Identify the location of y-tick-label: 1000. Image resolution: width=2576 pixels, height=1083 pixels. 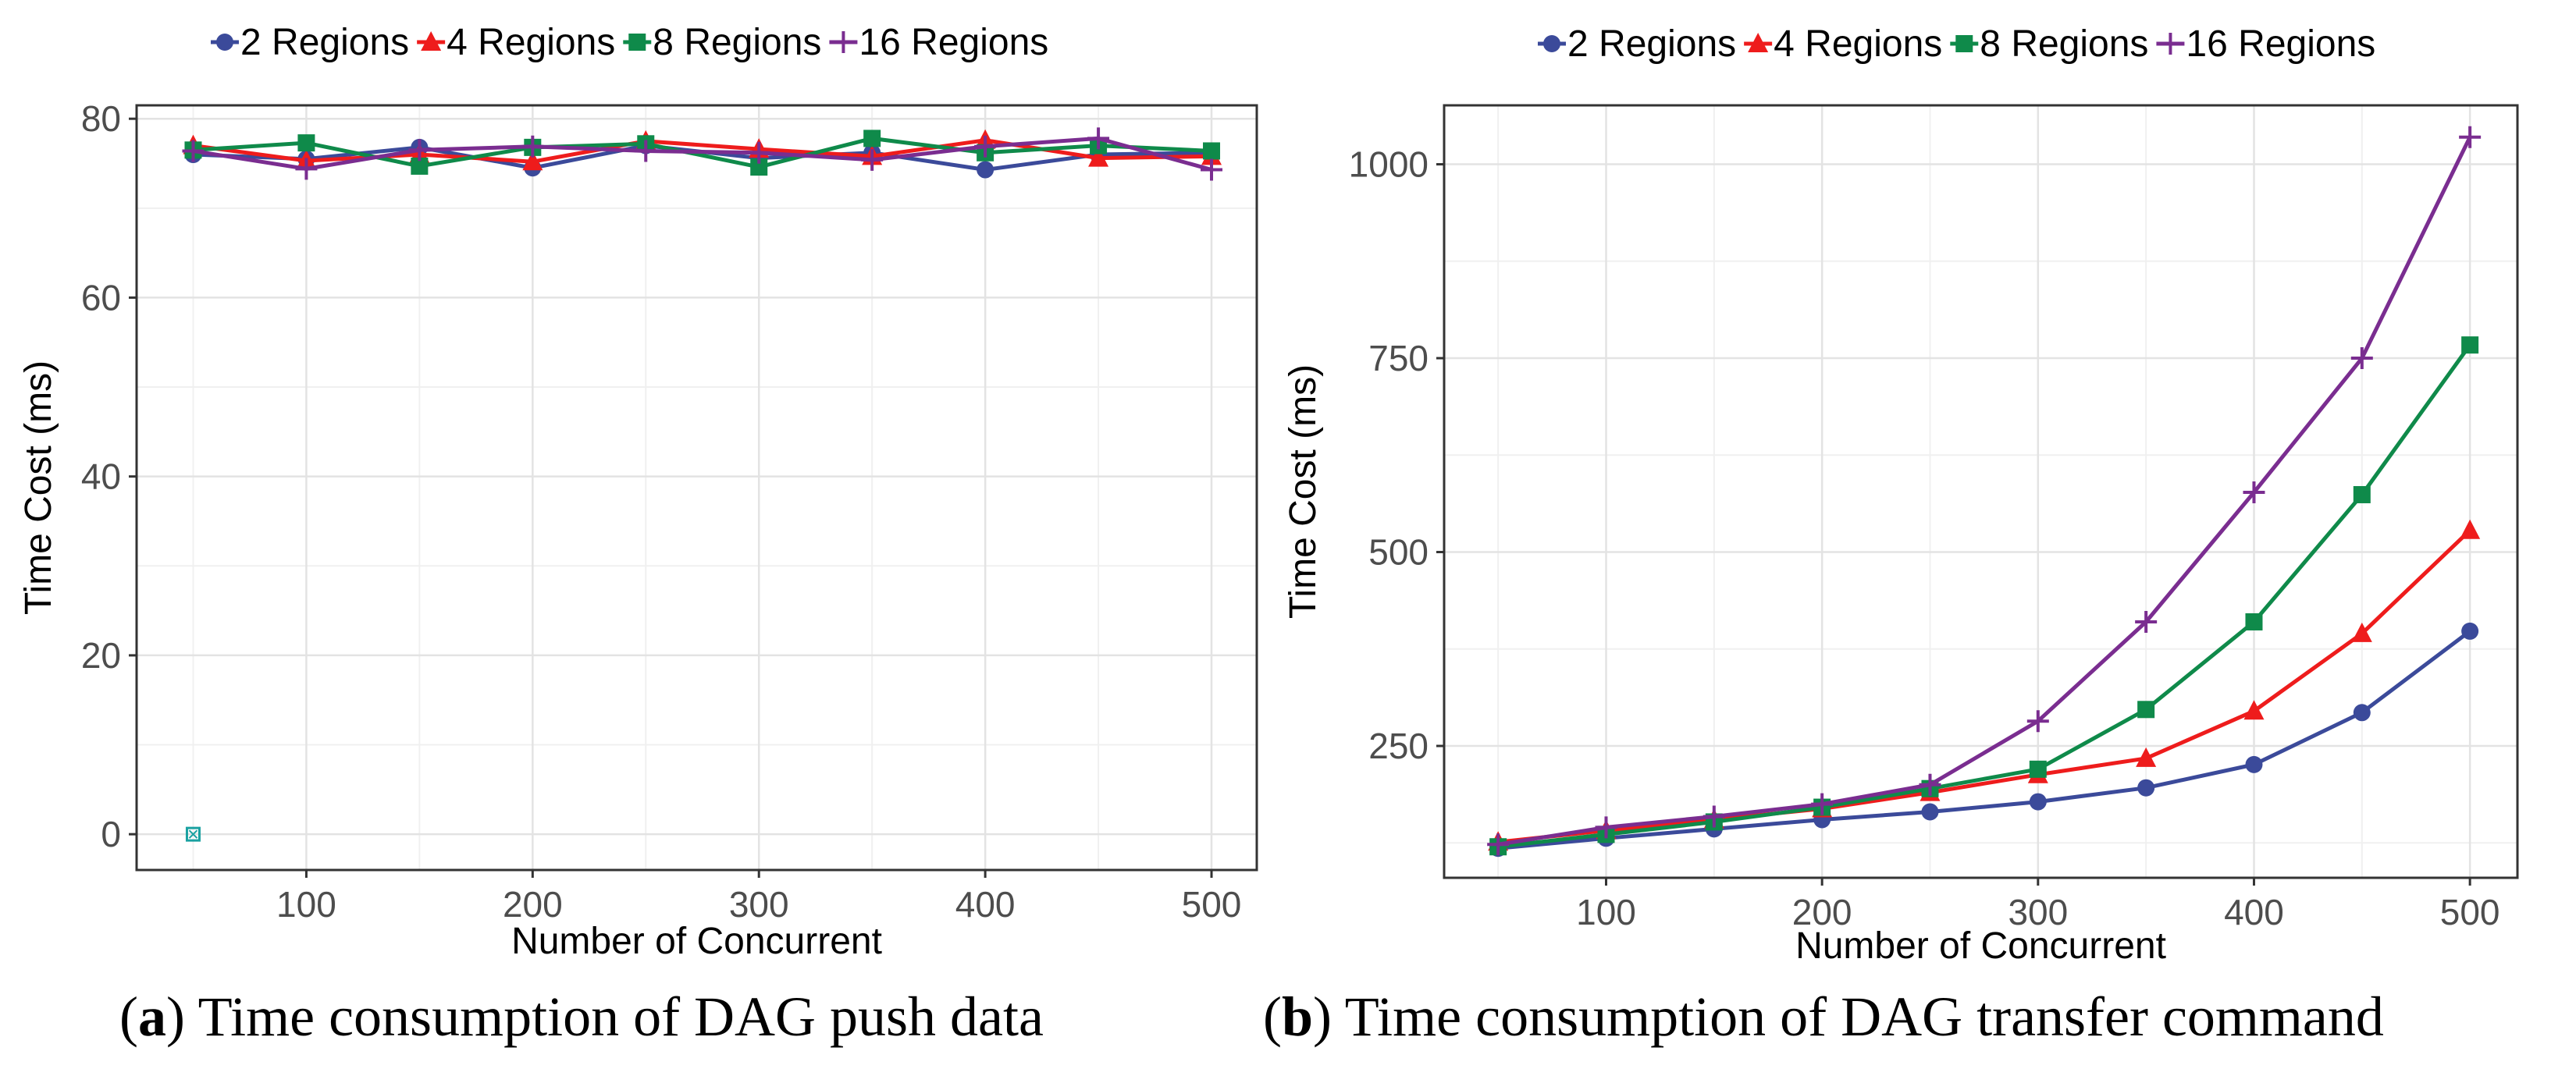
(1389, 164).